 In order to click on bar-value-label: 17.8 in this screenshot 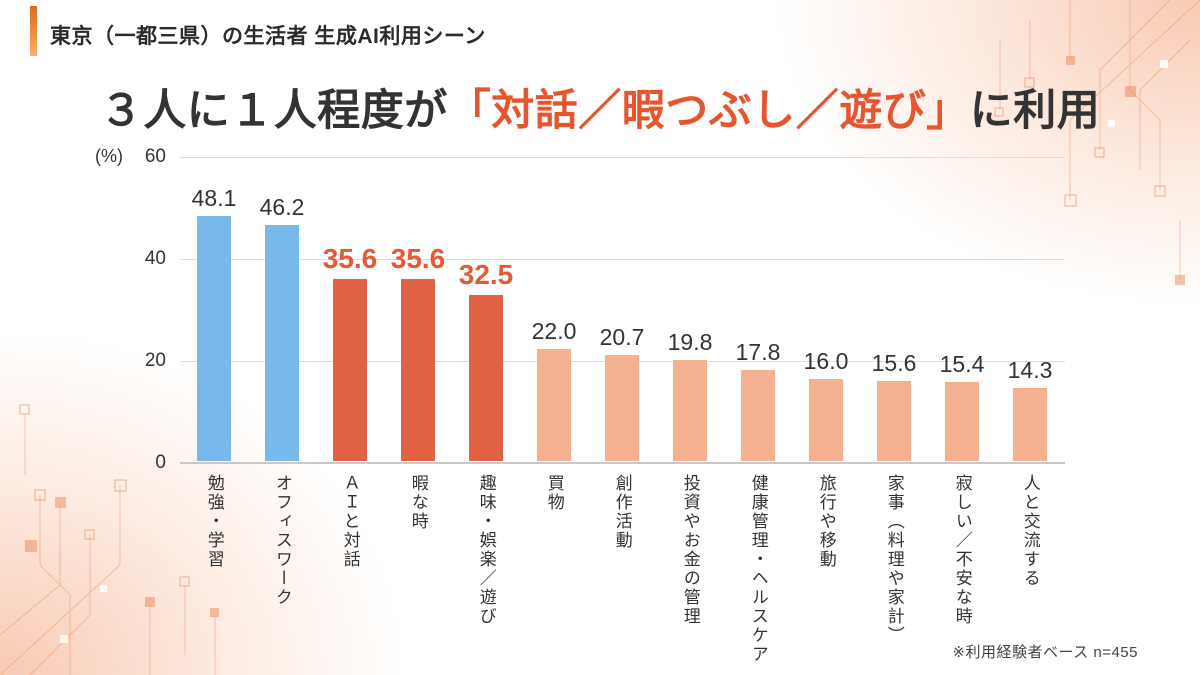, I will do `click(758, 352)`.